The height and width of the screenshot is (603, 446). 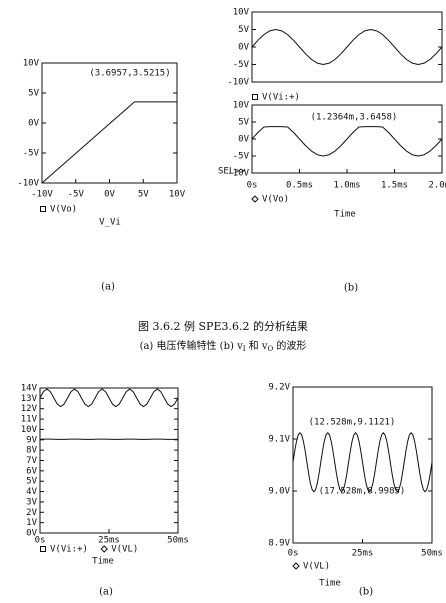 What do you see at coordinates (109, 460) in the screenshot?
I see `plot-frame` at bounding box center [109, 460].